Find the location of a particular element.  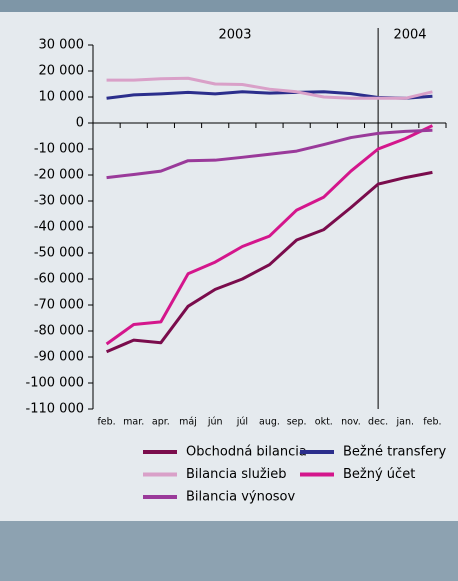

y-tick-label: -60 000 is located at coordinates (59, 279).